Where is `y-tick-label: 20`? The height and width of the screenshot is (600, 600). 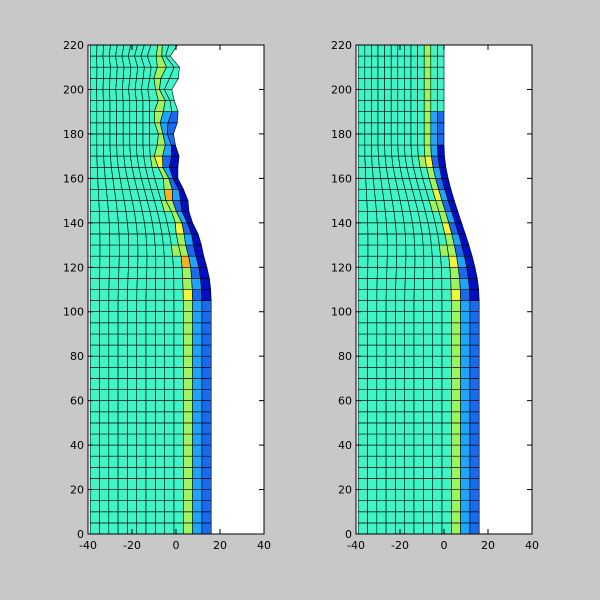 y-tick-label: 20 is located at coordinates (345, 490).